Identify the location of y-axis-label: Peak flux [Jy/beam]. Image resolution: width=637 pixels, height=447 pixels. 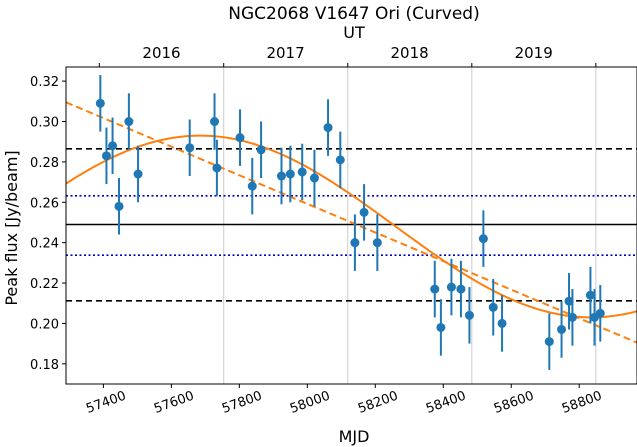
(11, 227).